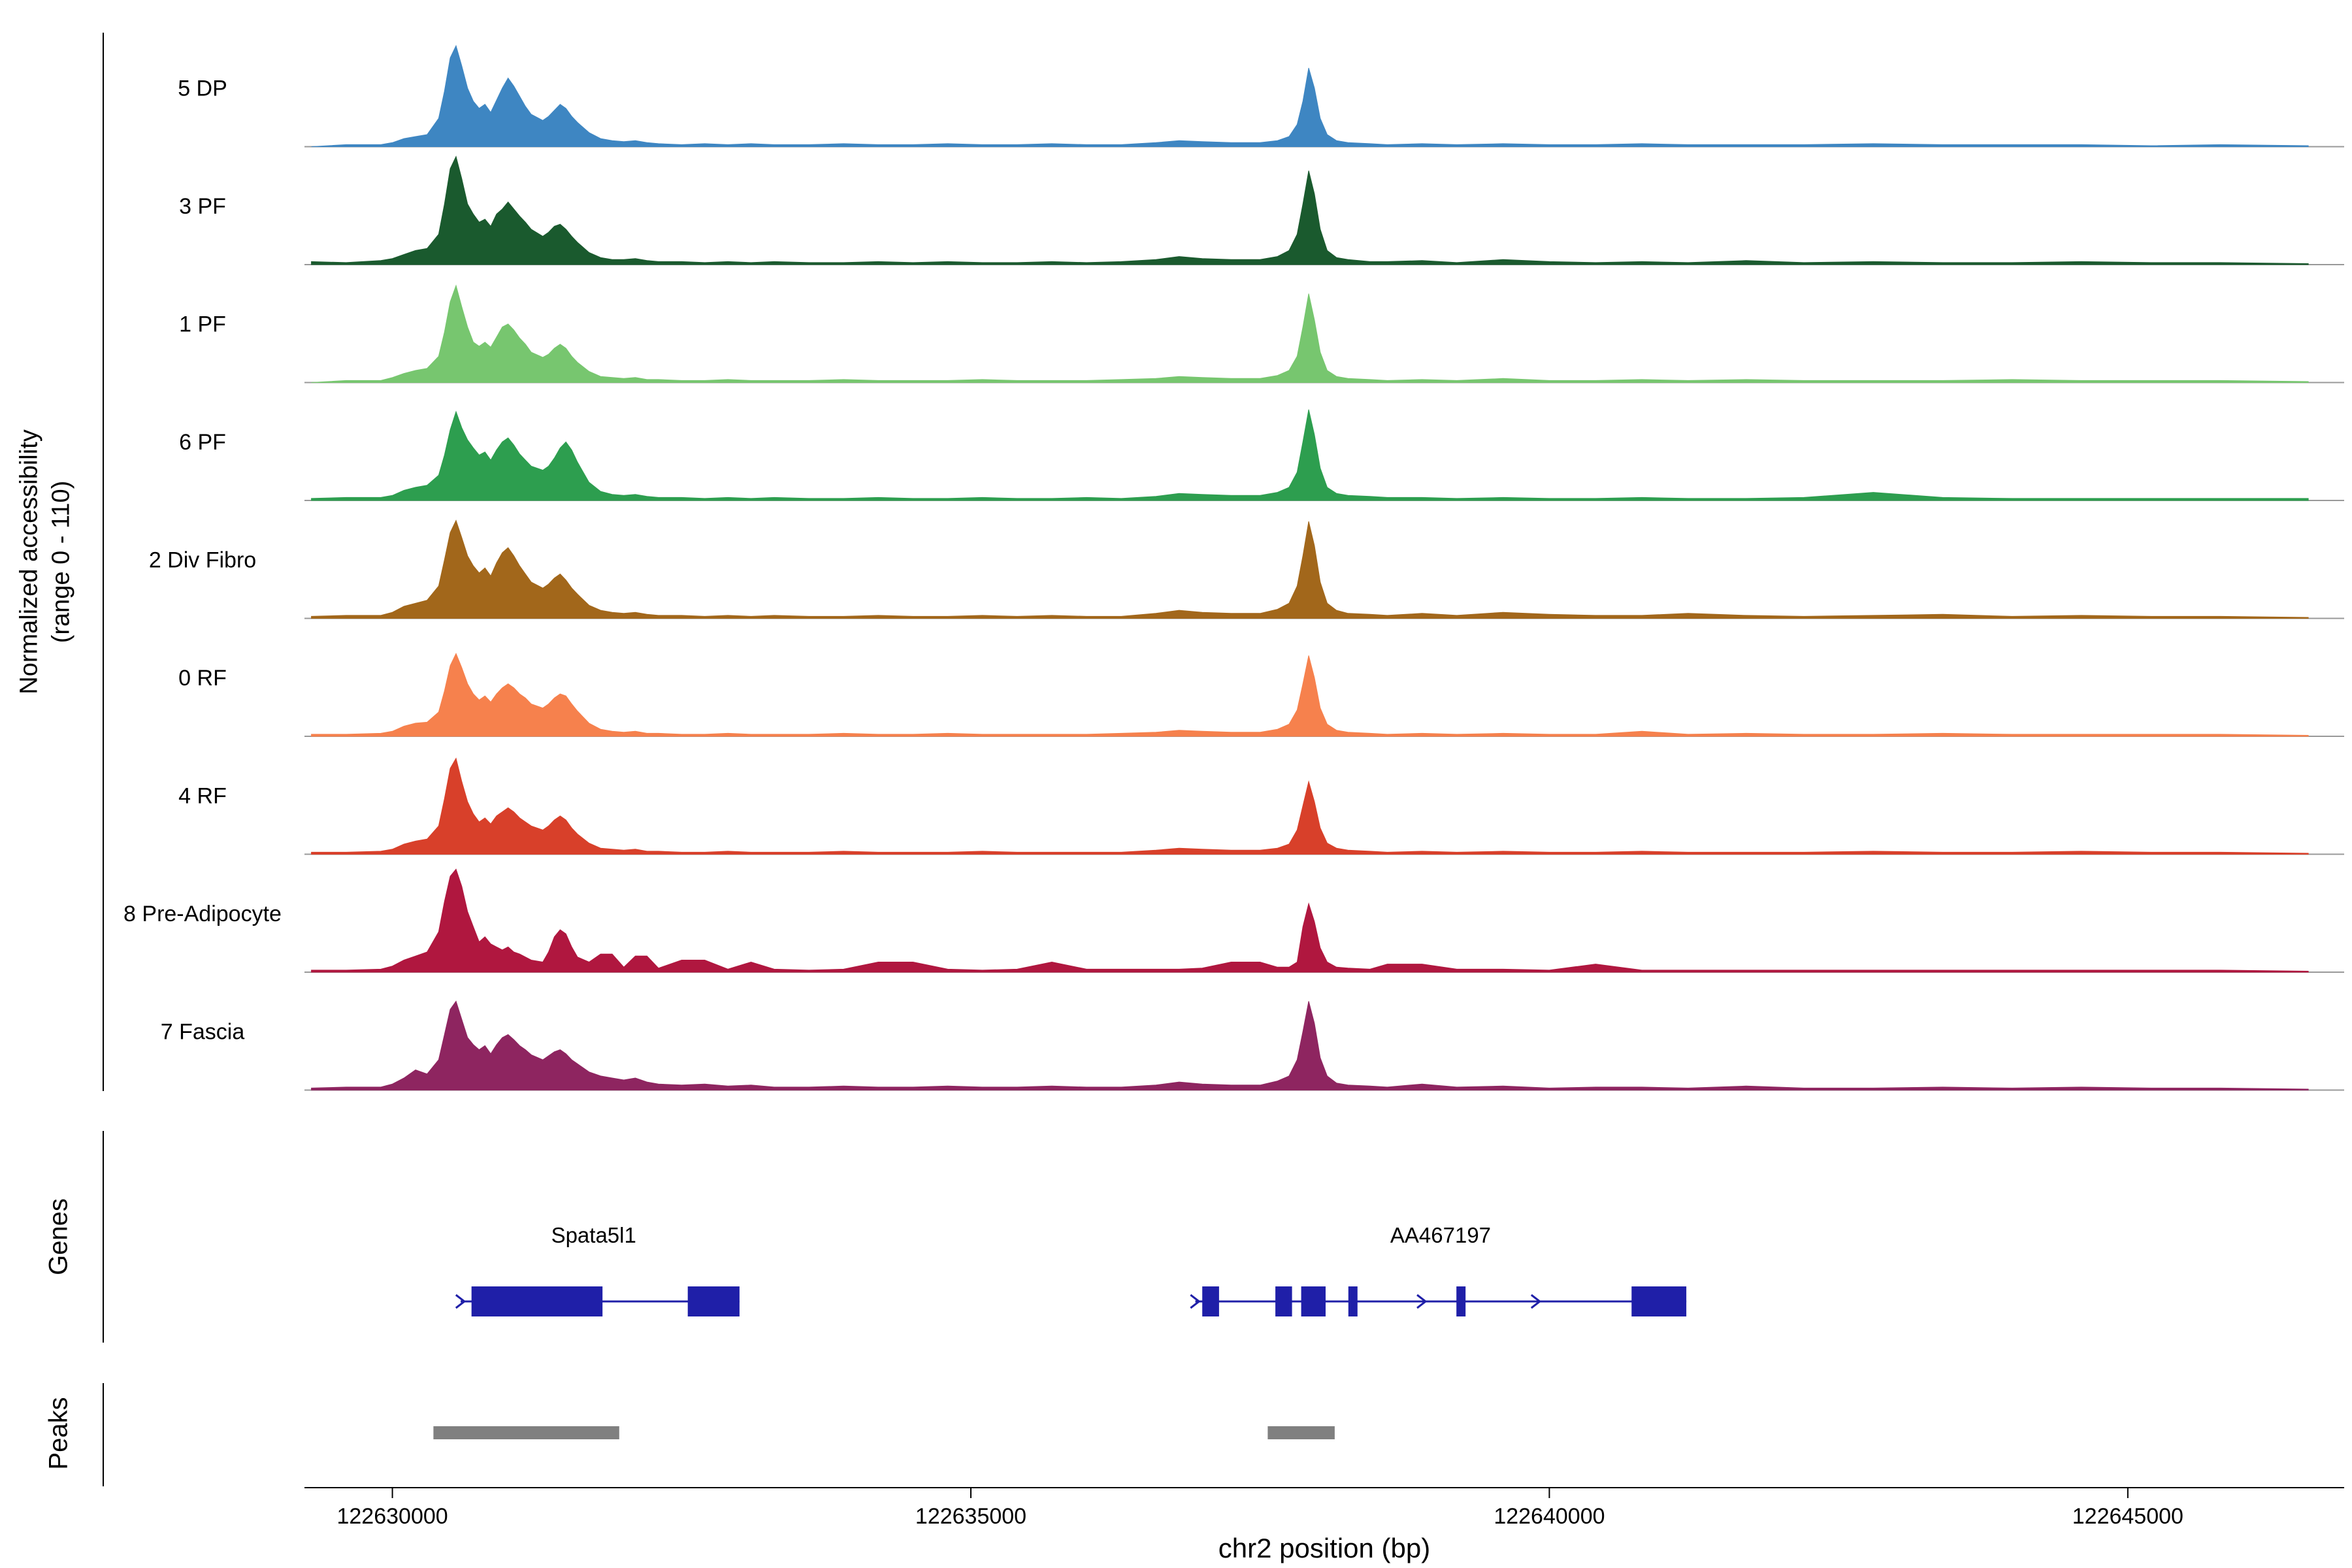  Describe the element at coordinates (202, 795) in the screenshot. I see `track-label: 4 RF` at that location.